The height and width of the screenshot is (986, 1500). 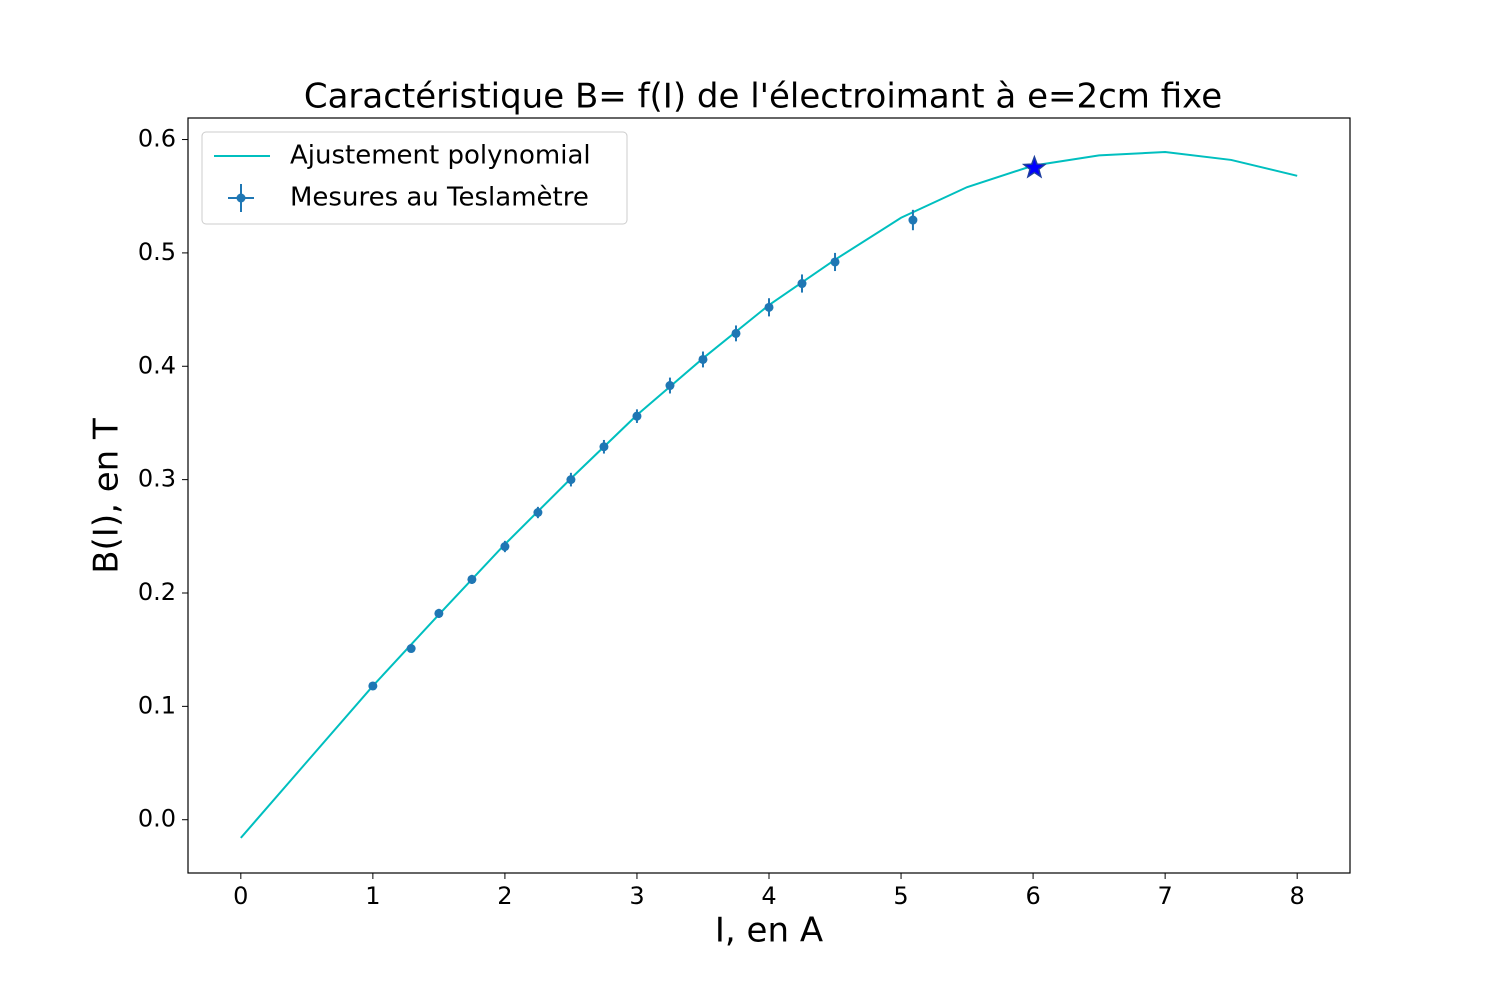 What do you see at coordinates (769, 931) in the screenshot?
I see `x-axis-label: I, en A` at bounding box center [769, 931].